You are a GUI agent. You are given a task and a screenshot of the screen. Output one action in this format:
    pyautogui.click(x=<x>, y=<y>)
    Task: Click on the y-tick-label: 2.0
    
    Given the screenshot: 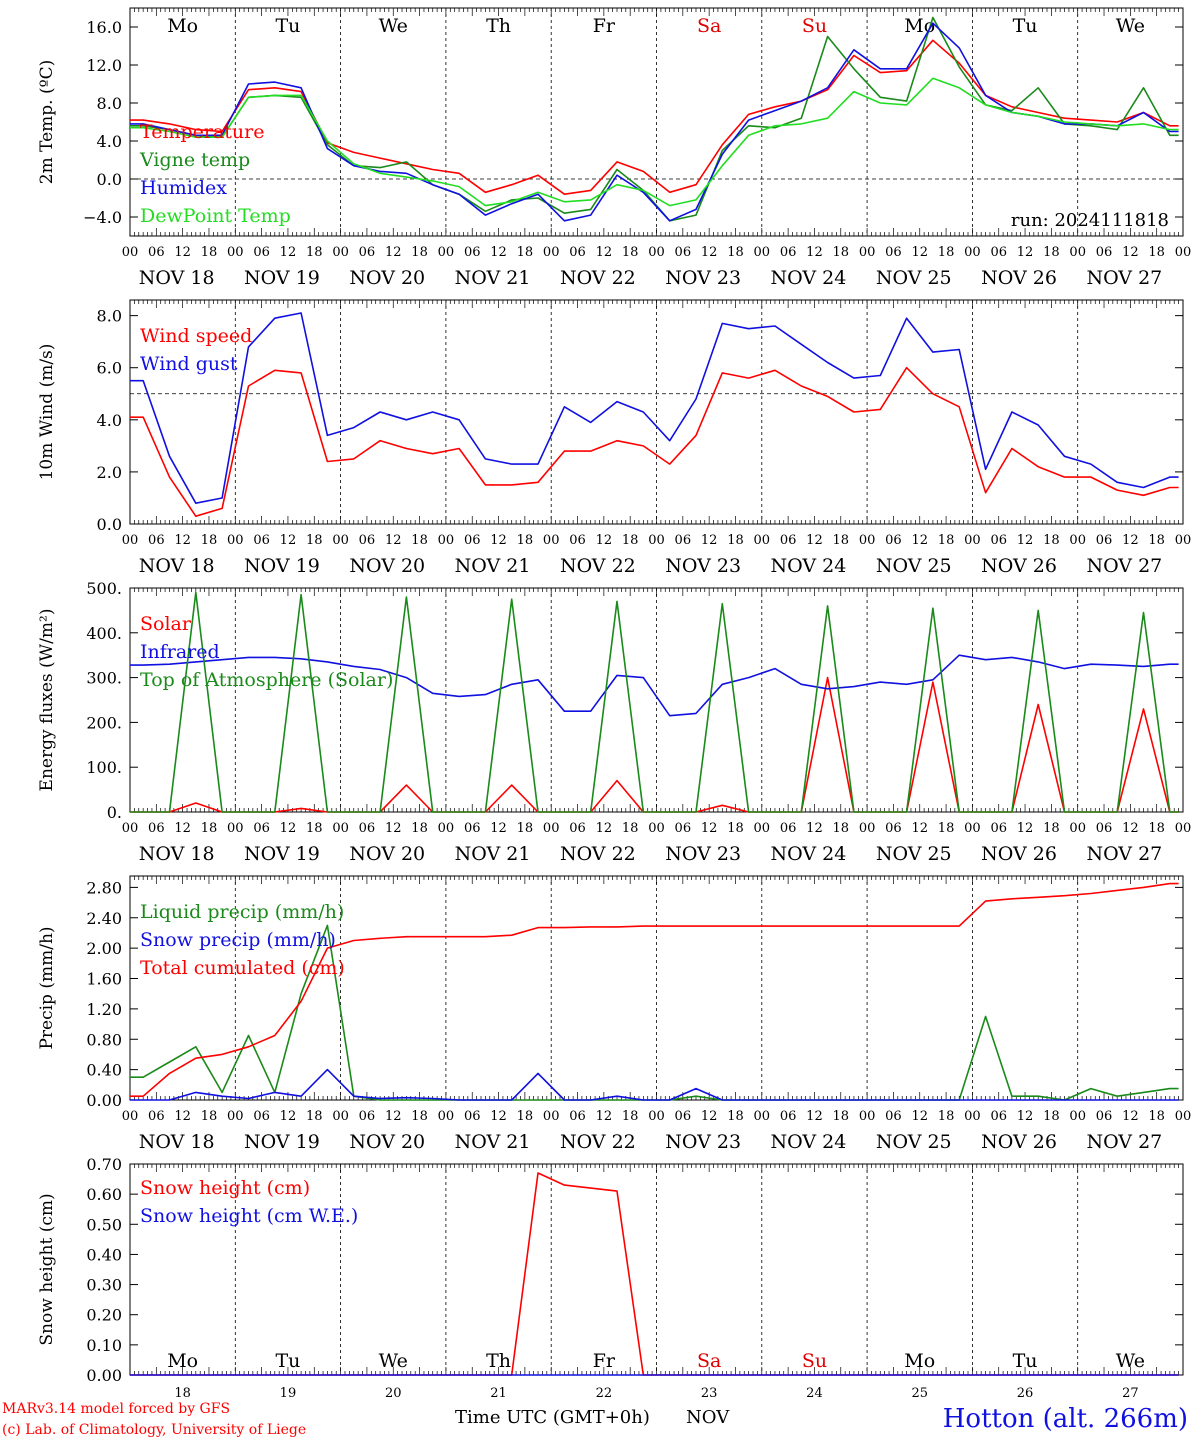 What is the action you would take?
    pyautogui.click(x=109, y=472)
    